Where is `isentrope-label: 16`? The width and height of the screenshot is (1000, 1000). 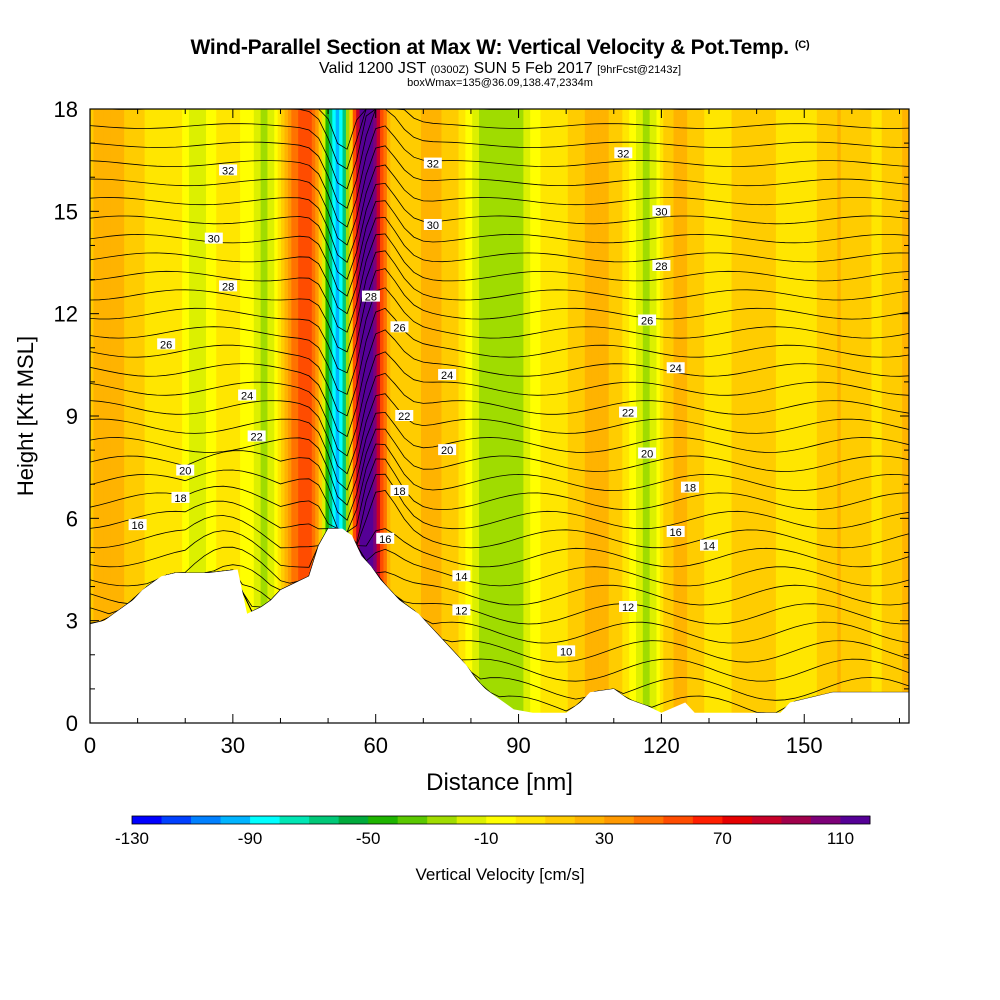
isentrope-label: 16 is located at coordinates (676, 533).